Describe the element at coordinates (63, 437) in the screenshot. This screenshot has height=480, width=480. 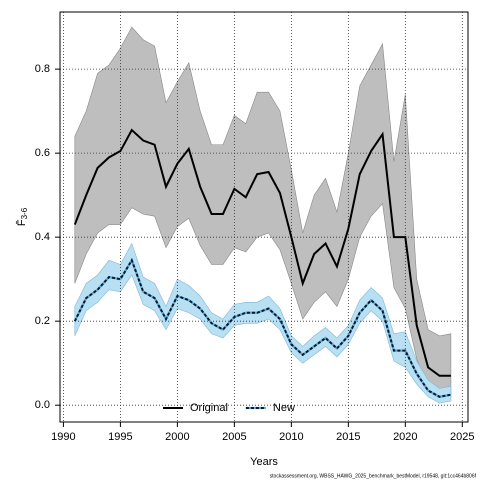
I see `x-tick-label: 1990` at that location.